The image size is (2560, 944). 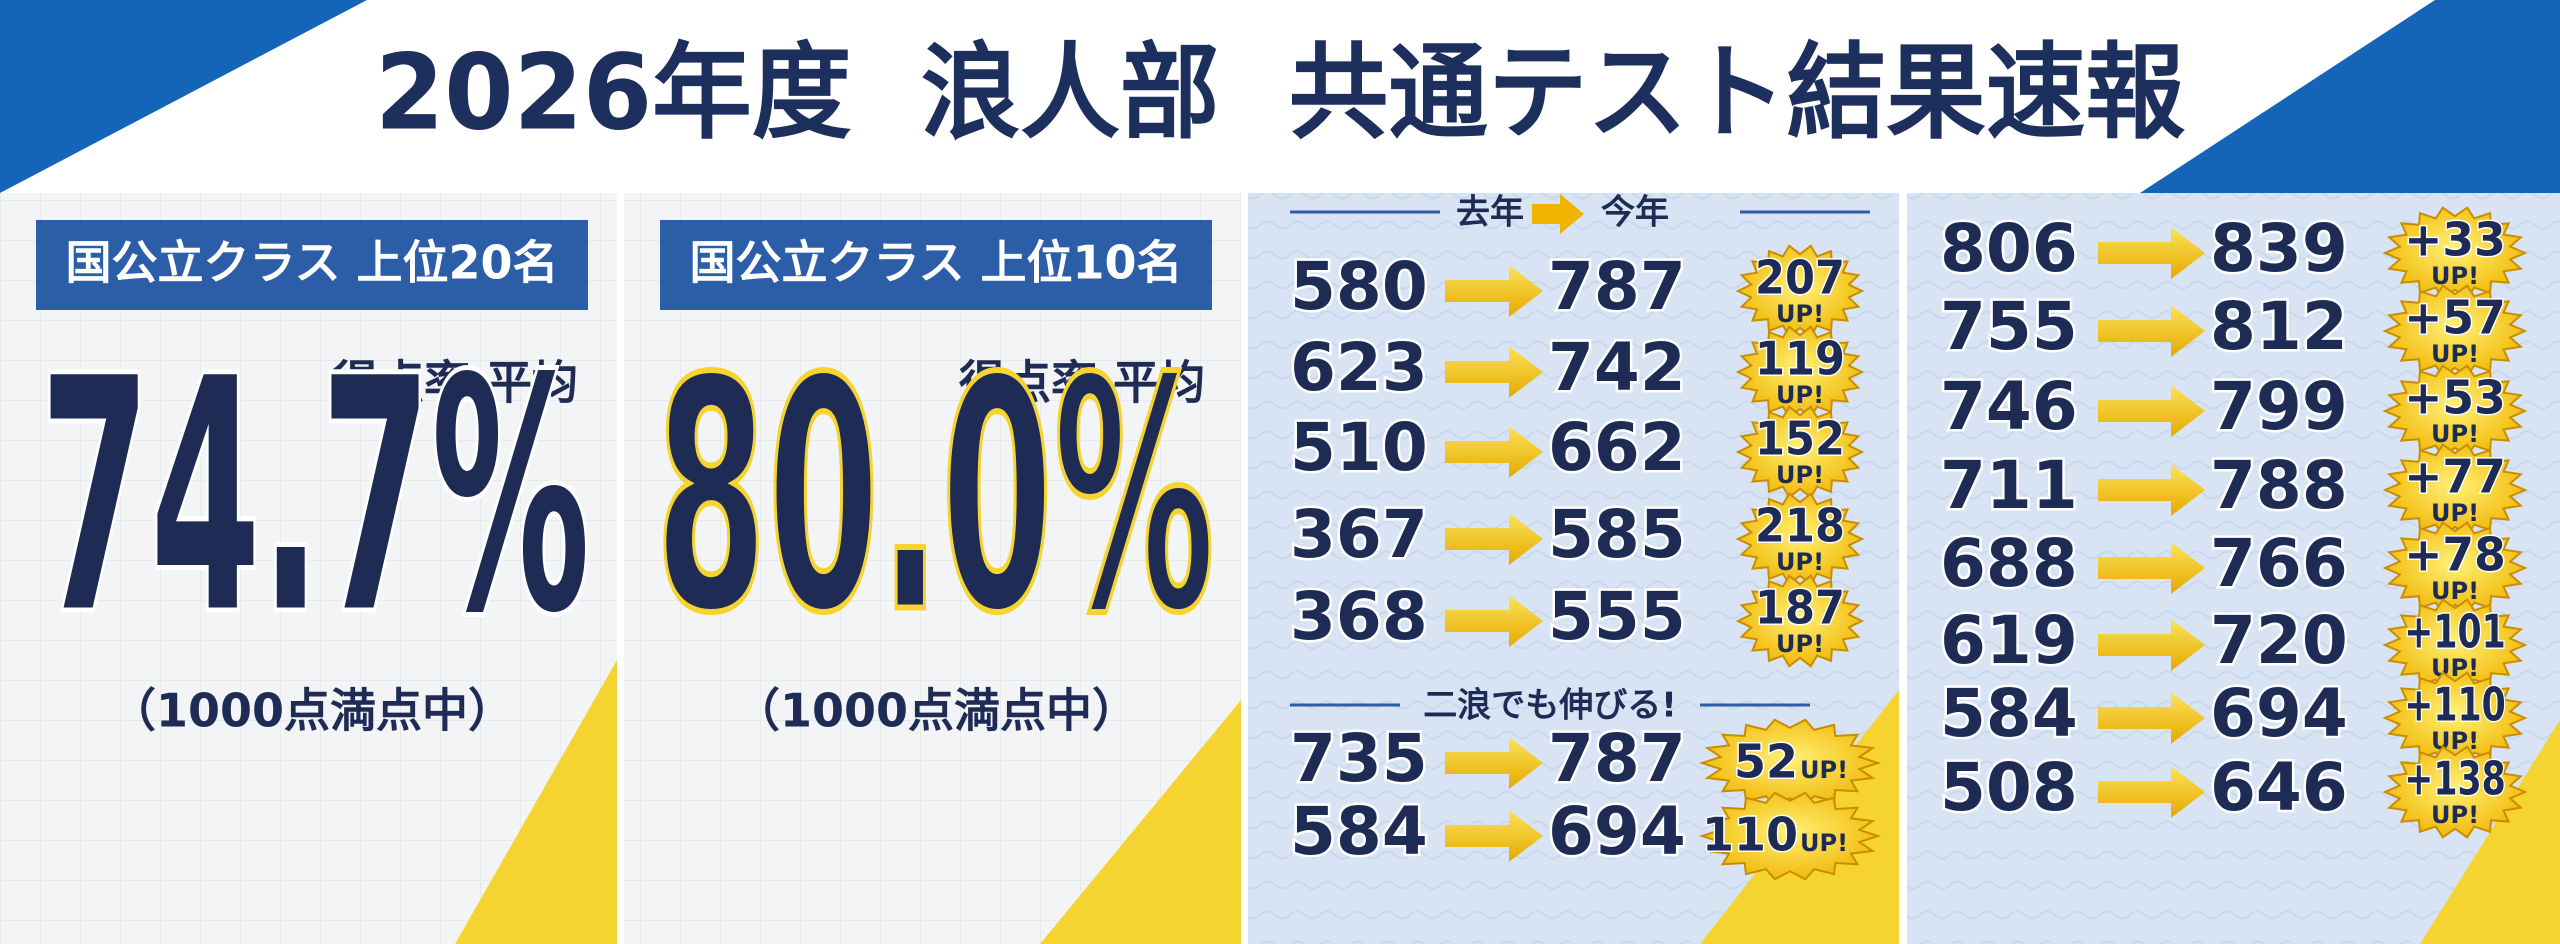 I want to click on badge-gain: 187, so click(x=1800, y=608).